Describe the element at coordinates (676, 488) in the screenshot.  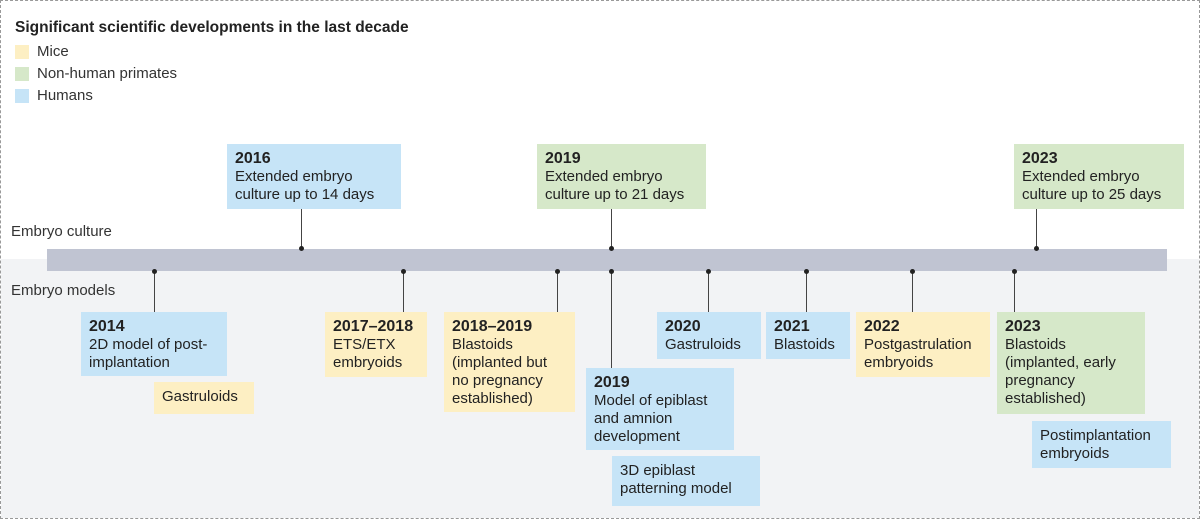
I see `event-text: patterning model` at that location.